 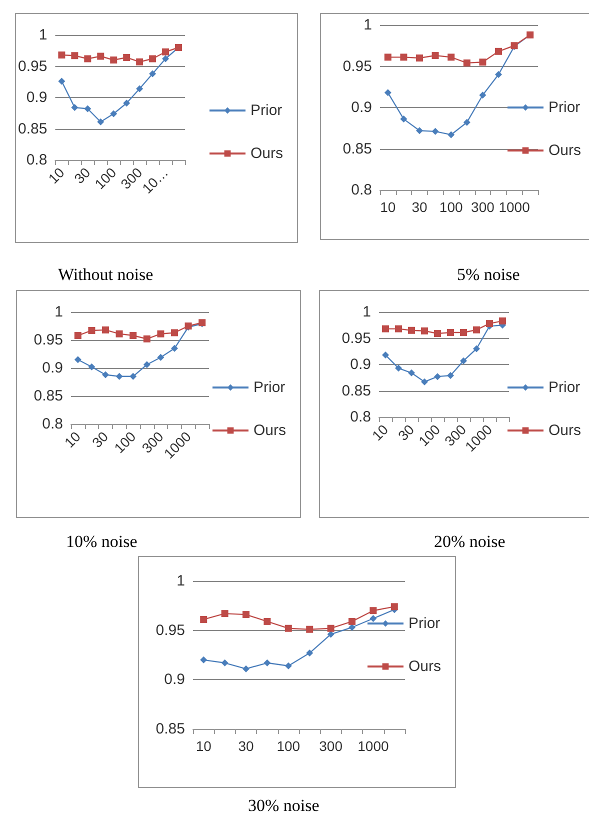 I want to click on y-tick-label: 0.9, so click(x=37, y=97).